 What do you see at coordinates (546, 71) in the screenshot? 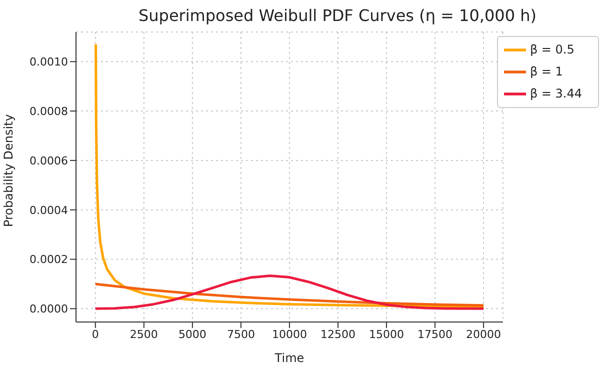
I see `legend-label: β = 1` at bounding box center [546, 71].